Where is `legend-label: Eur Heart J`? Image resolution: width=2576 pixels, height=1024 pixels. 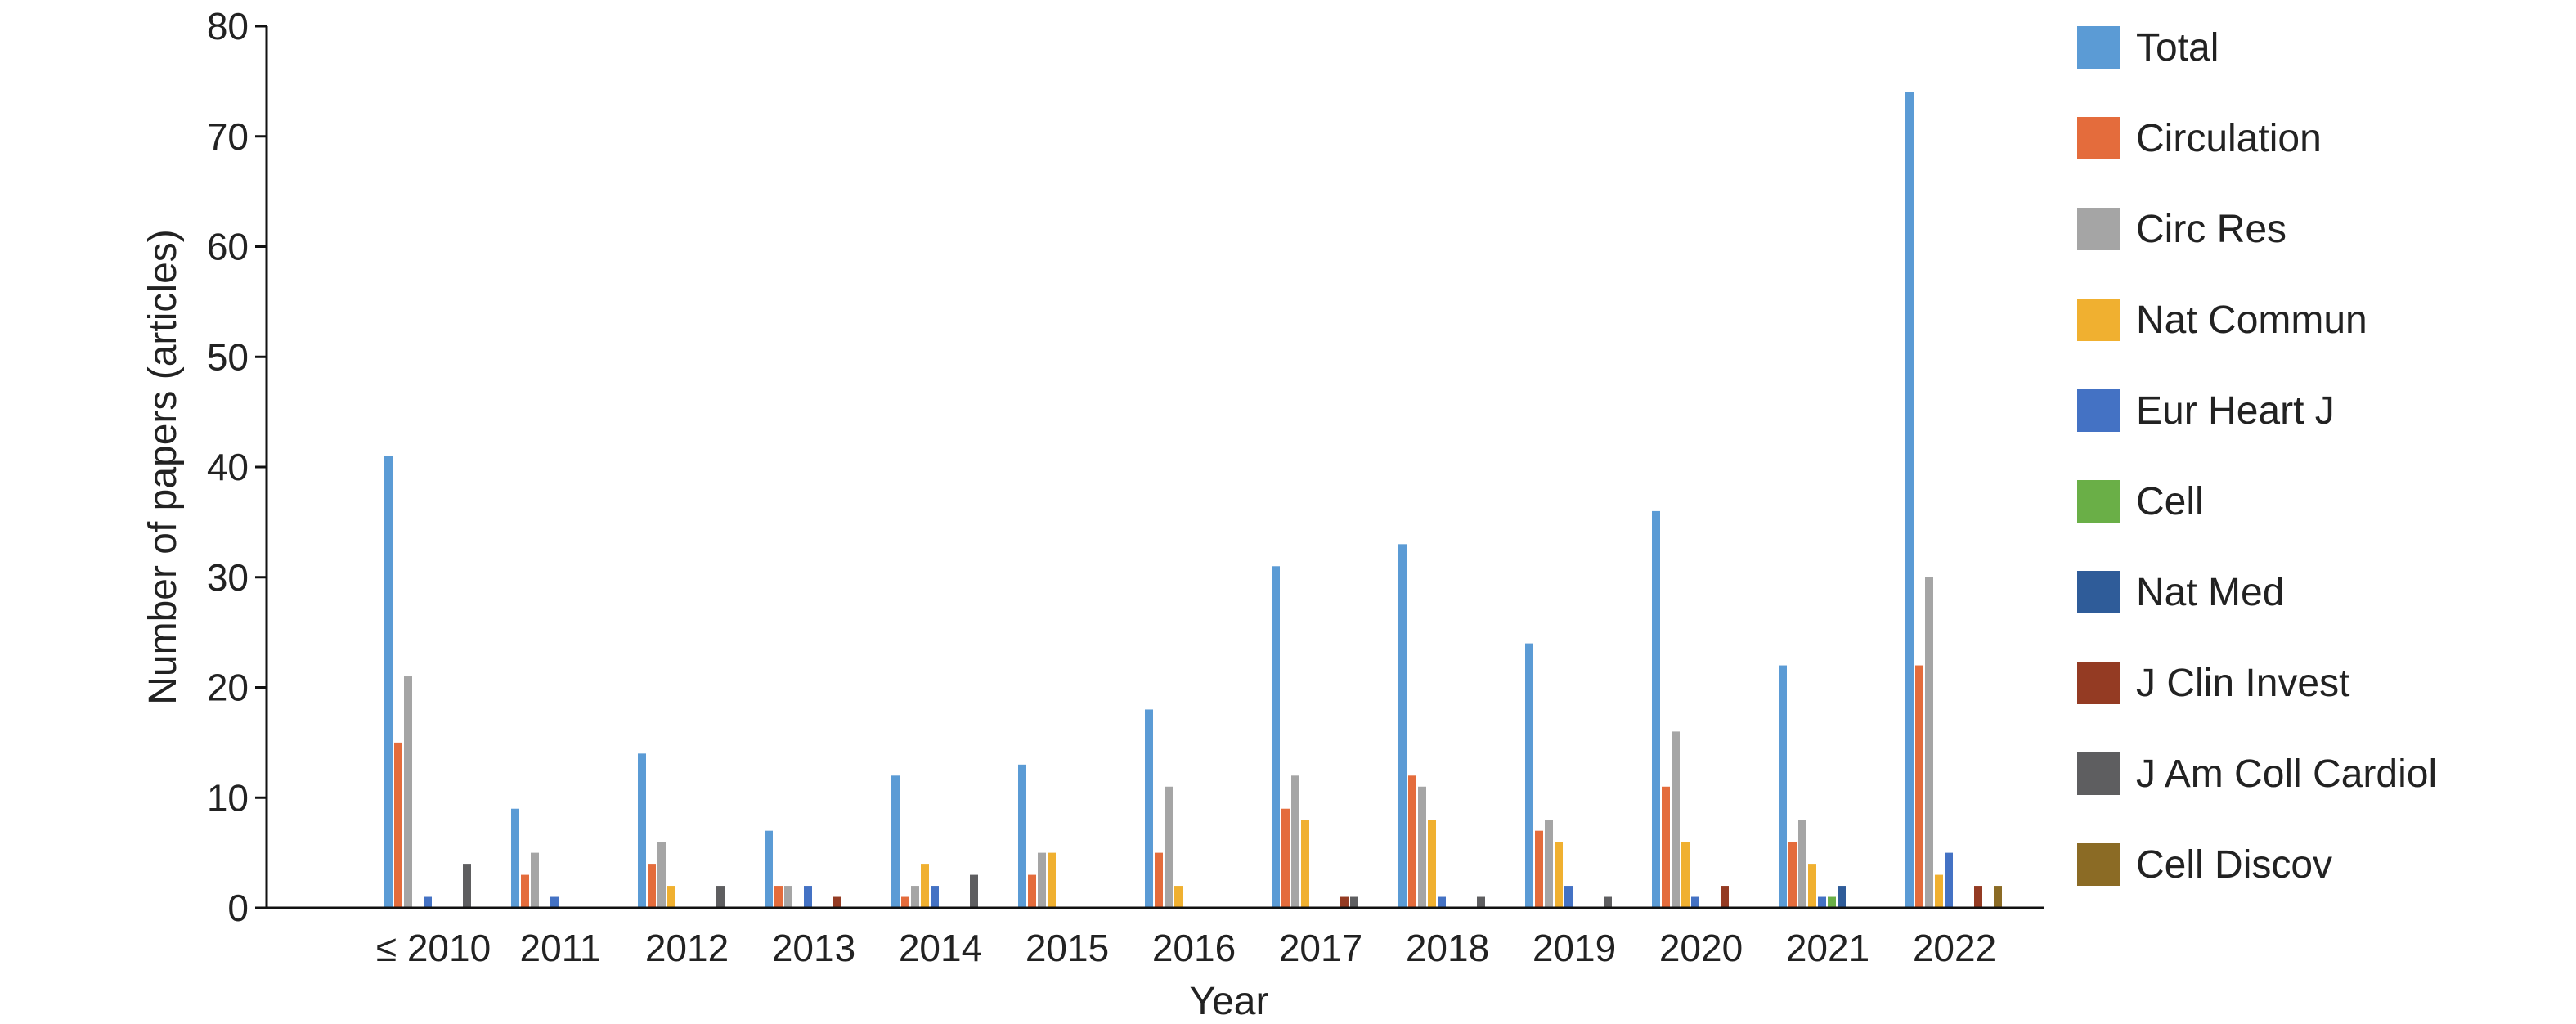 legend-label: Eur Heart J is located at coordinates (2236, 411).